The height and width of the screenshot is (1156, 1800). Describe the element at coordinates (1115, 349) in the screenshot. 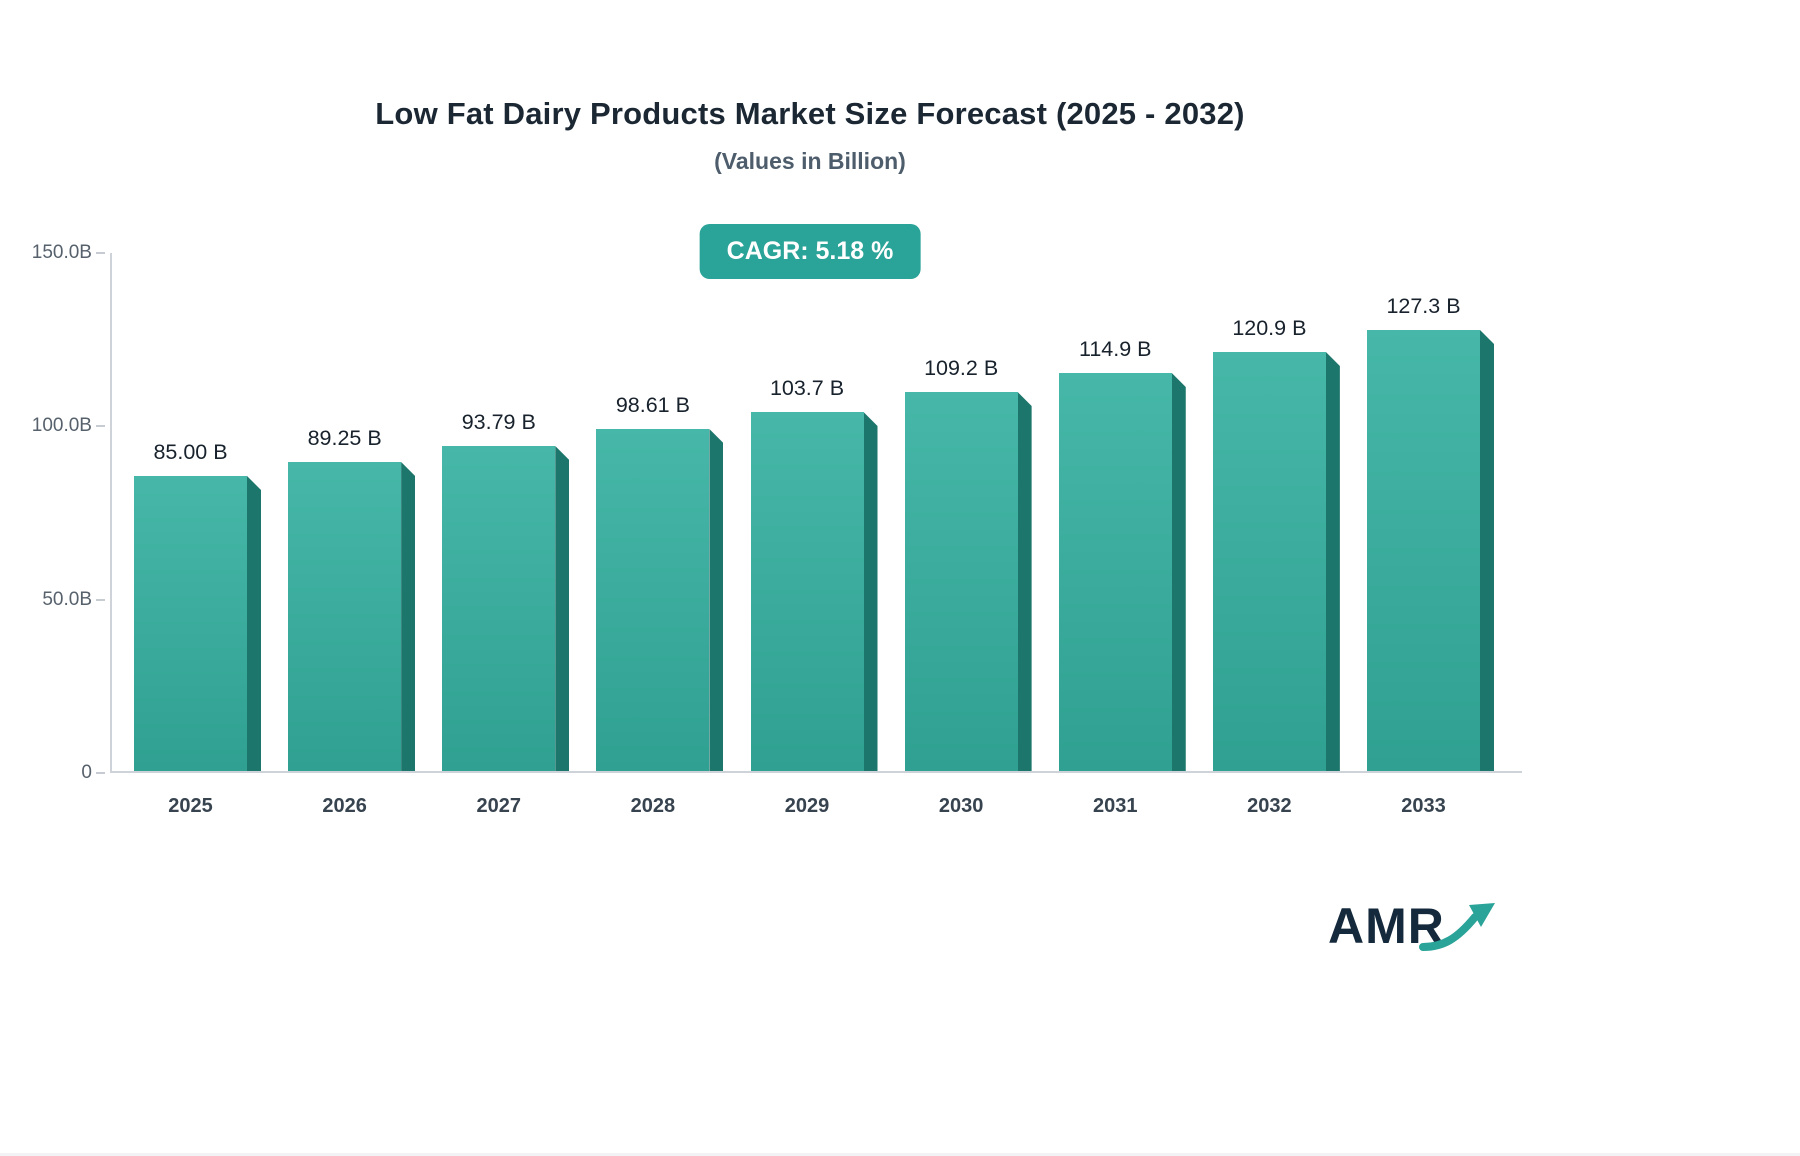

I see `bar-value-label: 114.9 B` at that location.